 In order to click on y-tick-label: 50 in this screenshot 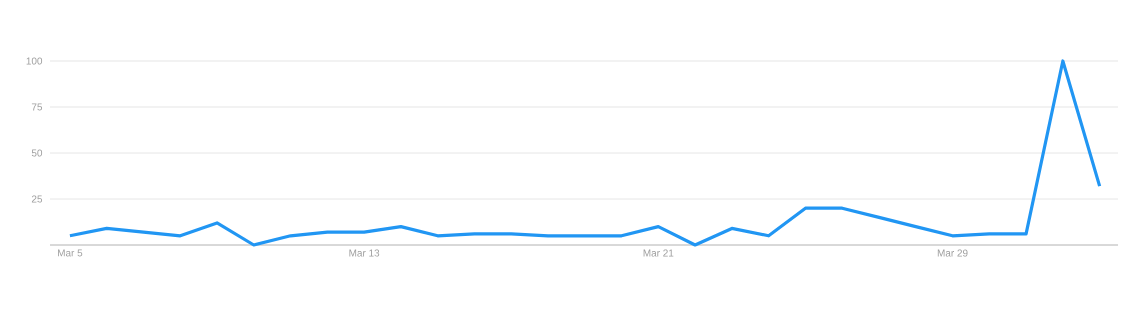, I will do `click(37, 153)`.